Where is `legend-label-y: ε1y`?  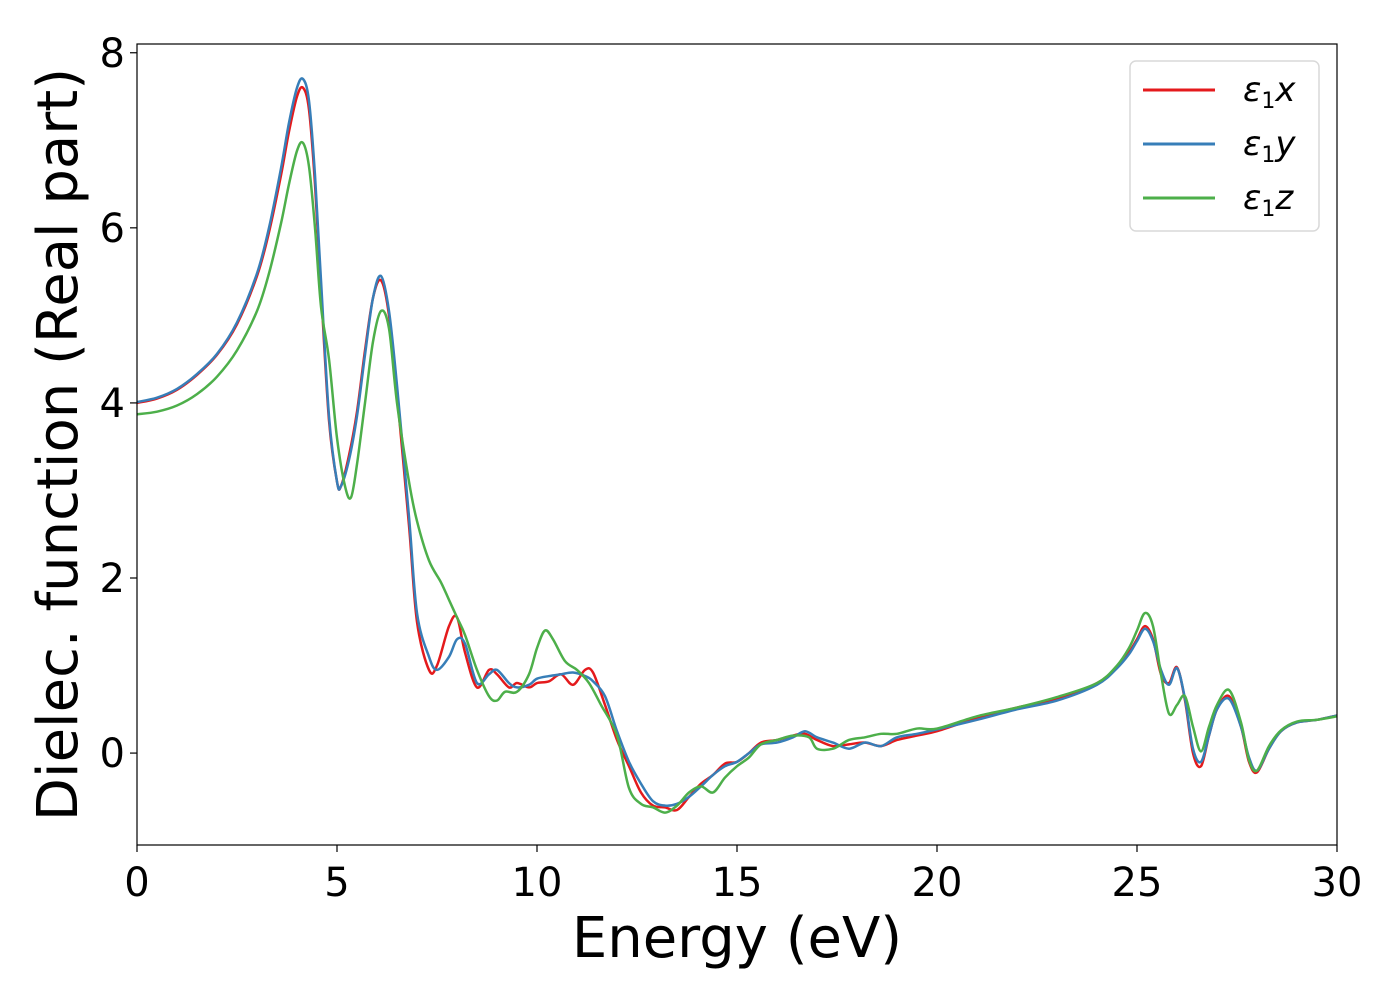
legend-label-y: ε1y is located at coordinates (1269, 146).